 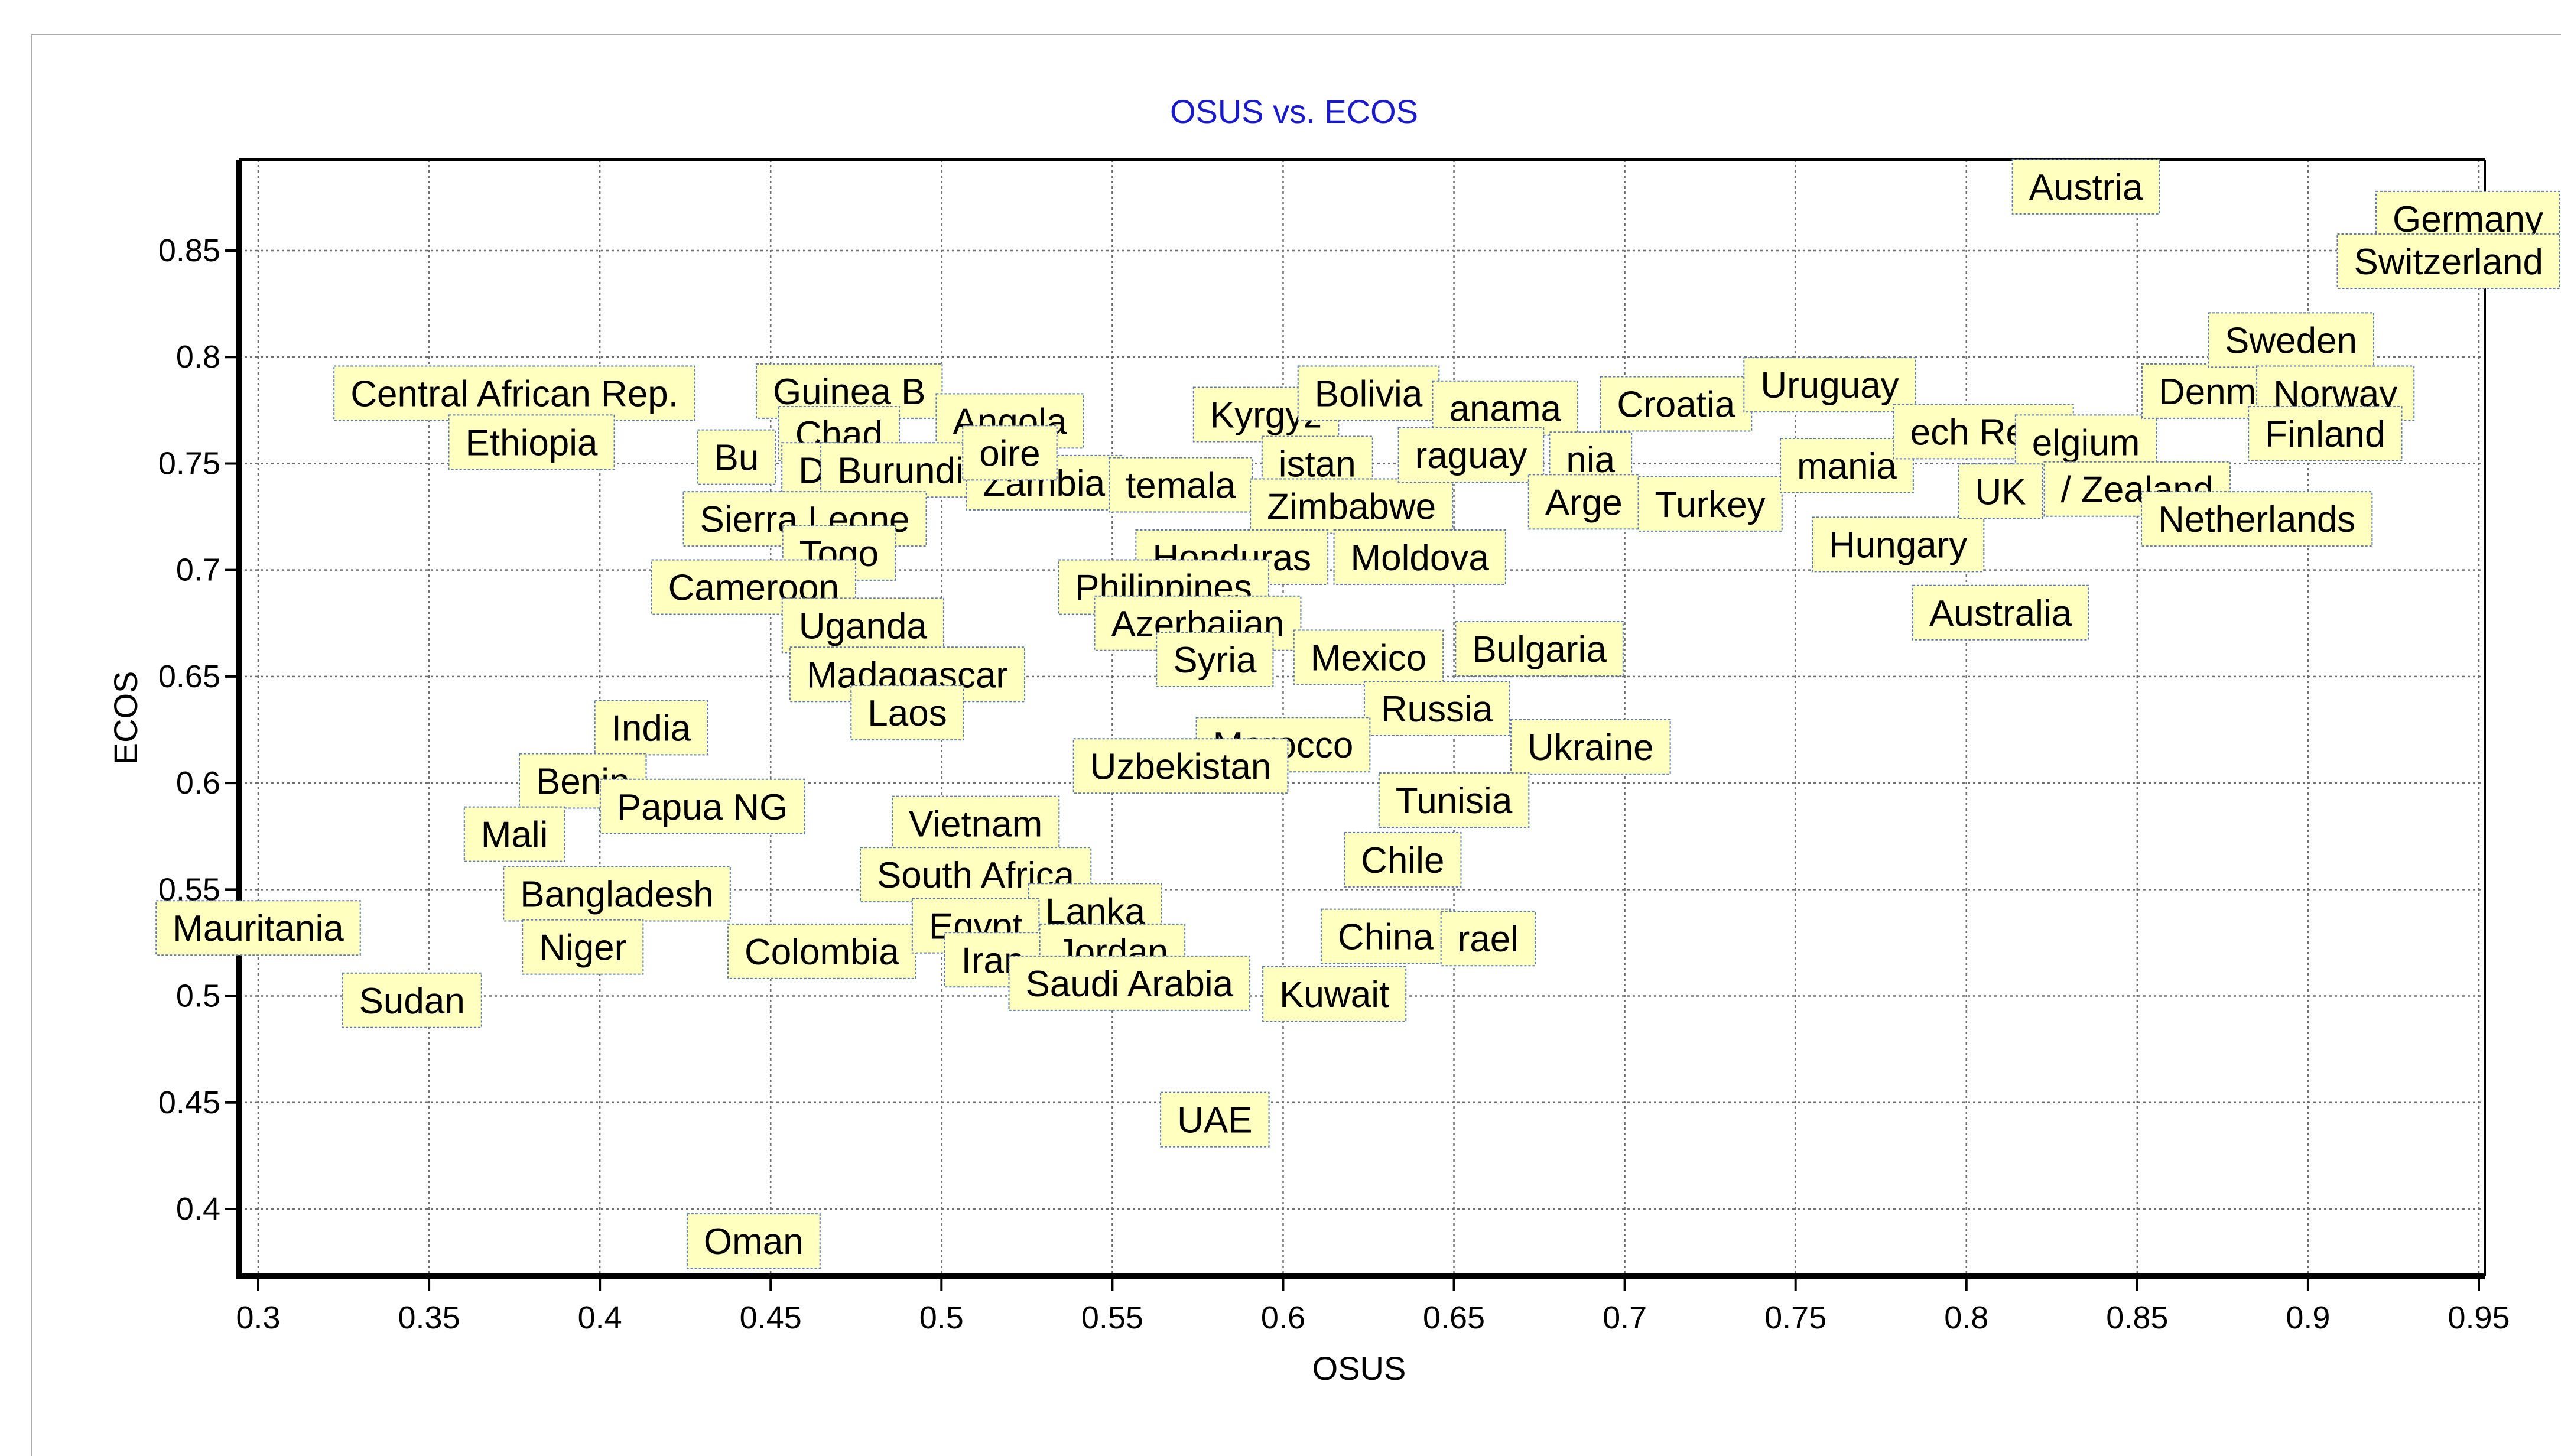 What do you see at coordinates (1369, 393) in the screenshot?
I see `data-point-label: Bolivia` at bounding box center [1369, 393].